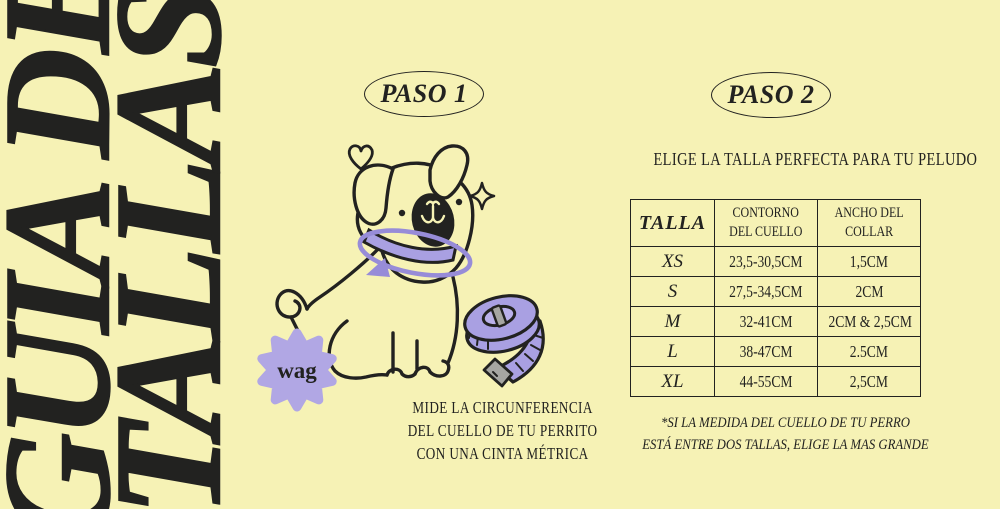 The height and width of the screenshot is (509, 1000). I want to click on caption-line: DEL CUELLO DE TU PERRITO, so click(503, 430).